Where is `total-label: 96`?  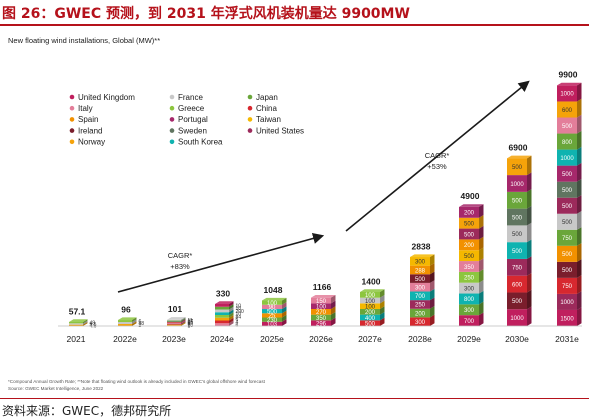 total-label: 96 is located at coordinates (126, 309).